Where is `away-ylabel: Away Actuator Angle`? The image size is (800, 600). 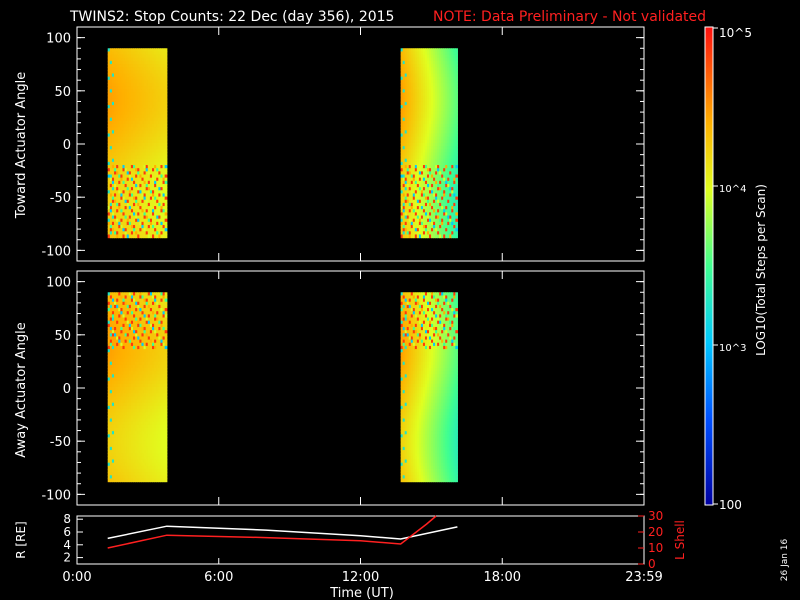
away-ylabel: Away Actuator Angle is located at coordinates (21, 389).